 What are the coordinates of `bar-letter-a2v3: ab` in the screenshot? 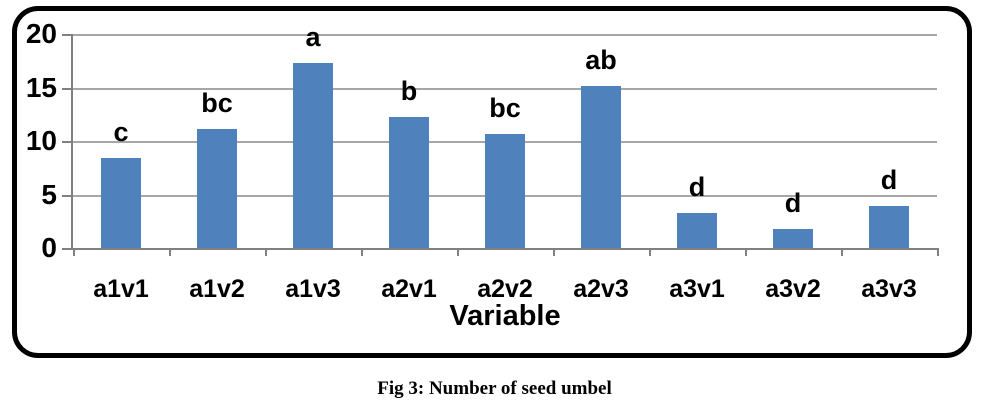 It's located at (601, 60).